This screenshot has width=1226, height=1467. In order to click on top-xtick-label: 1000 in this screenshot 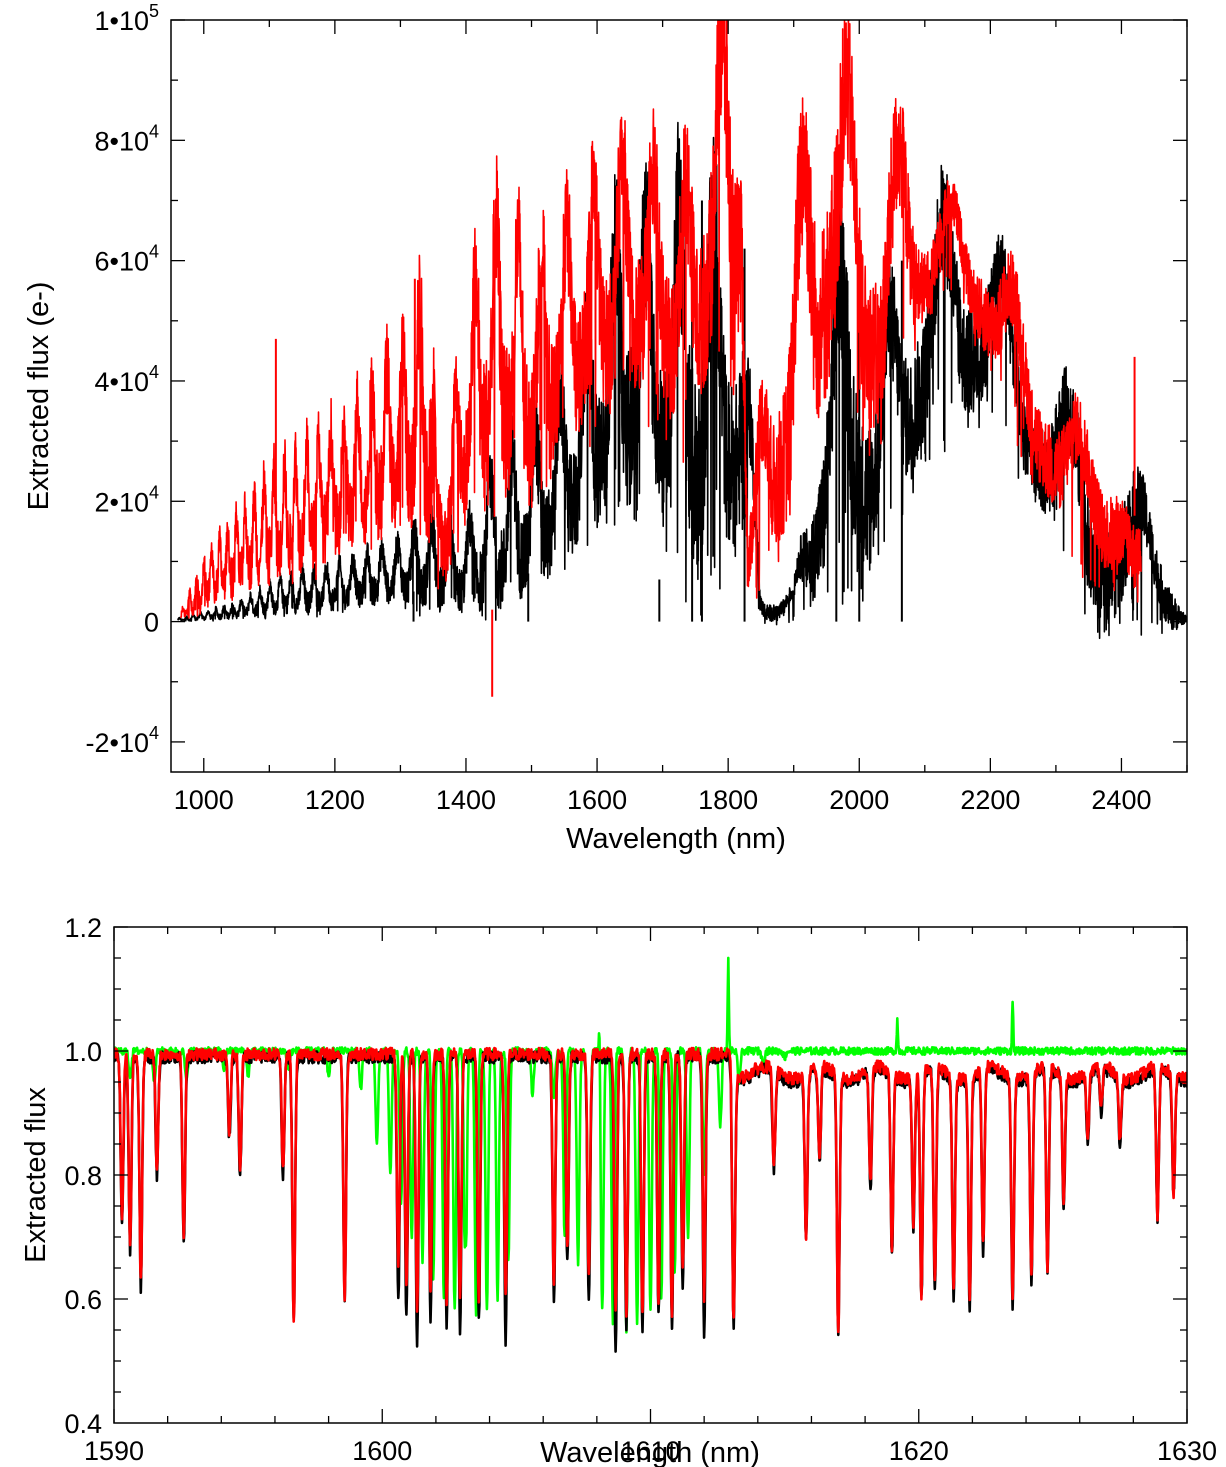, I will do `click(204, 800)`.